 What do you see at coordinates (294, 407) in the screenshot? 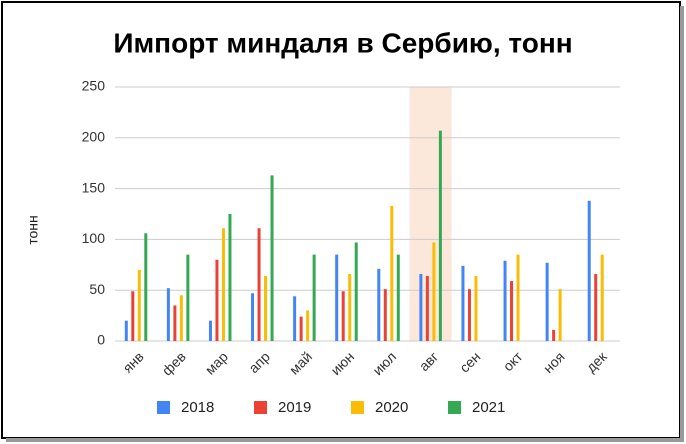
I see `legend-label: 2019` at bounding box center [294, 407].